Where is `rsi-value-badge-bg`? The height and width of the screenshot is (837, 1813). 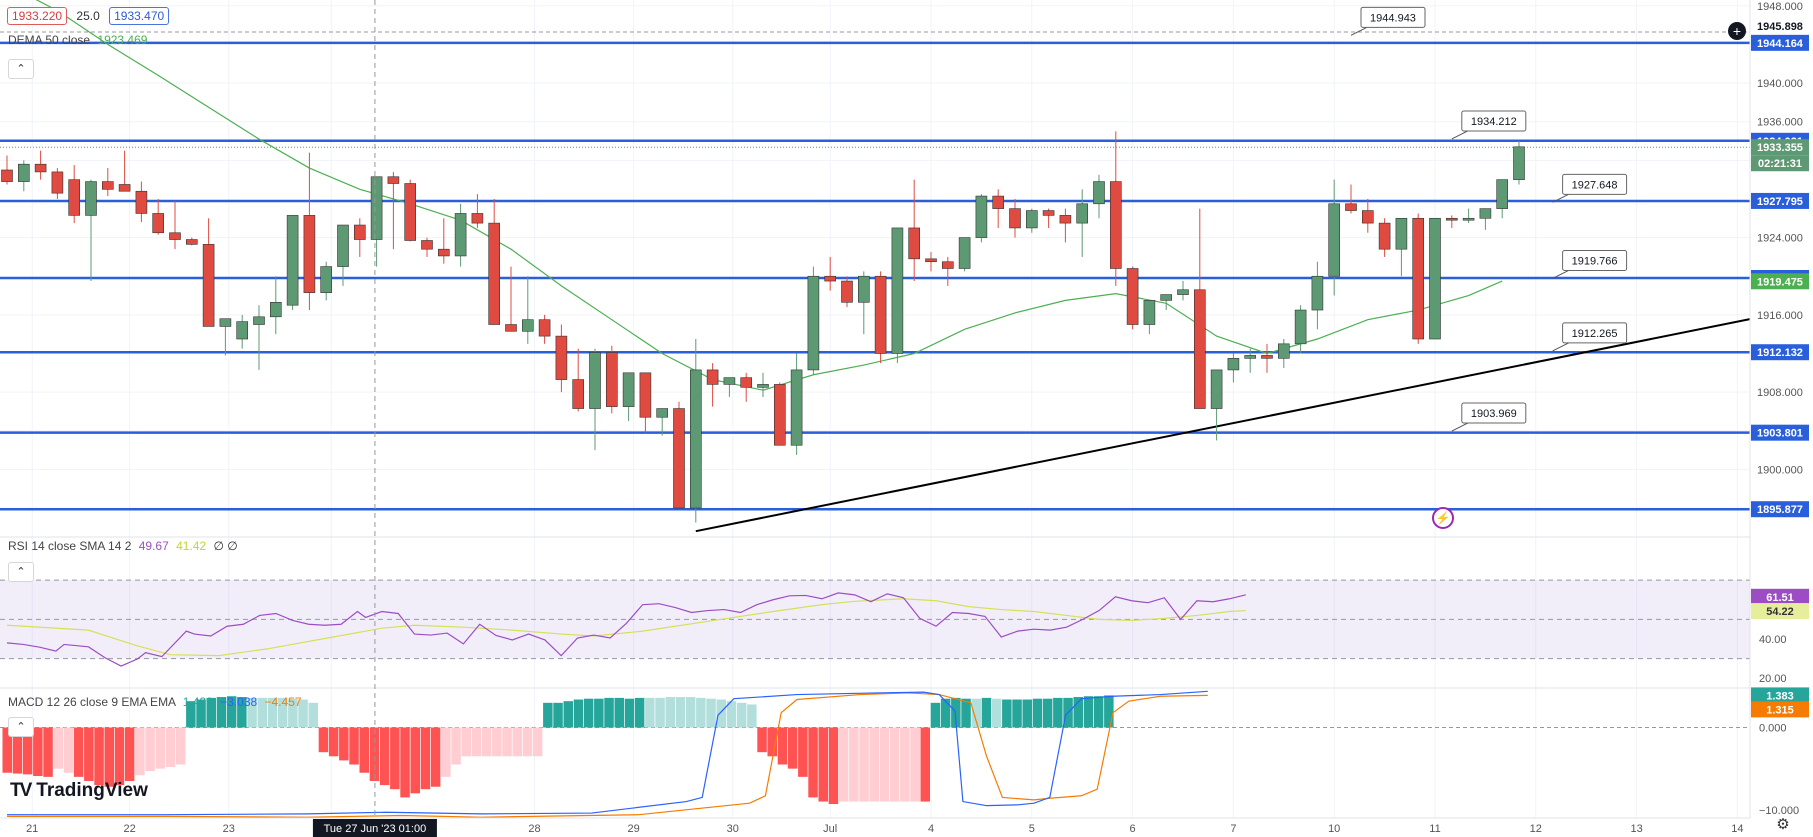 rsi-value-badge-bg is located at coordinates (1780, 596).